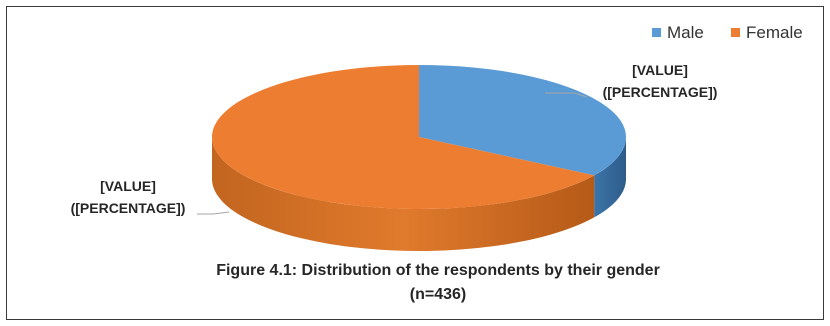  I want to click on legend-swatch-female, so click(735, 32).